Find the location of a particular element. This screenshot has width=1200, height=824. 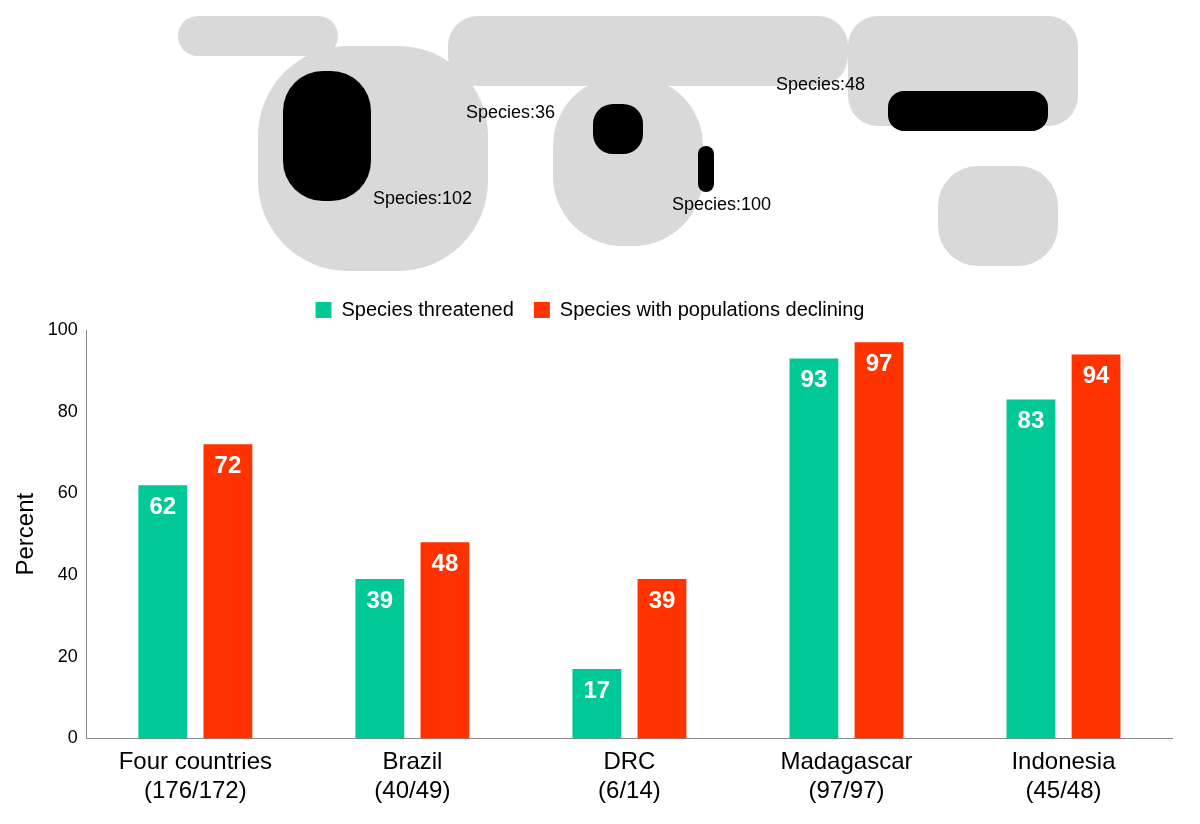

text: Species:36 is located at coordinates (511, 112).